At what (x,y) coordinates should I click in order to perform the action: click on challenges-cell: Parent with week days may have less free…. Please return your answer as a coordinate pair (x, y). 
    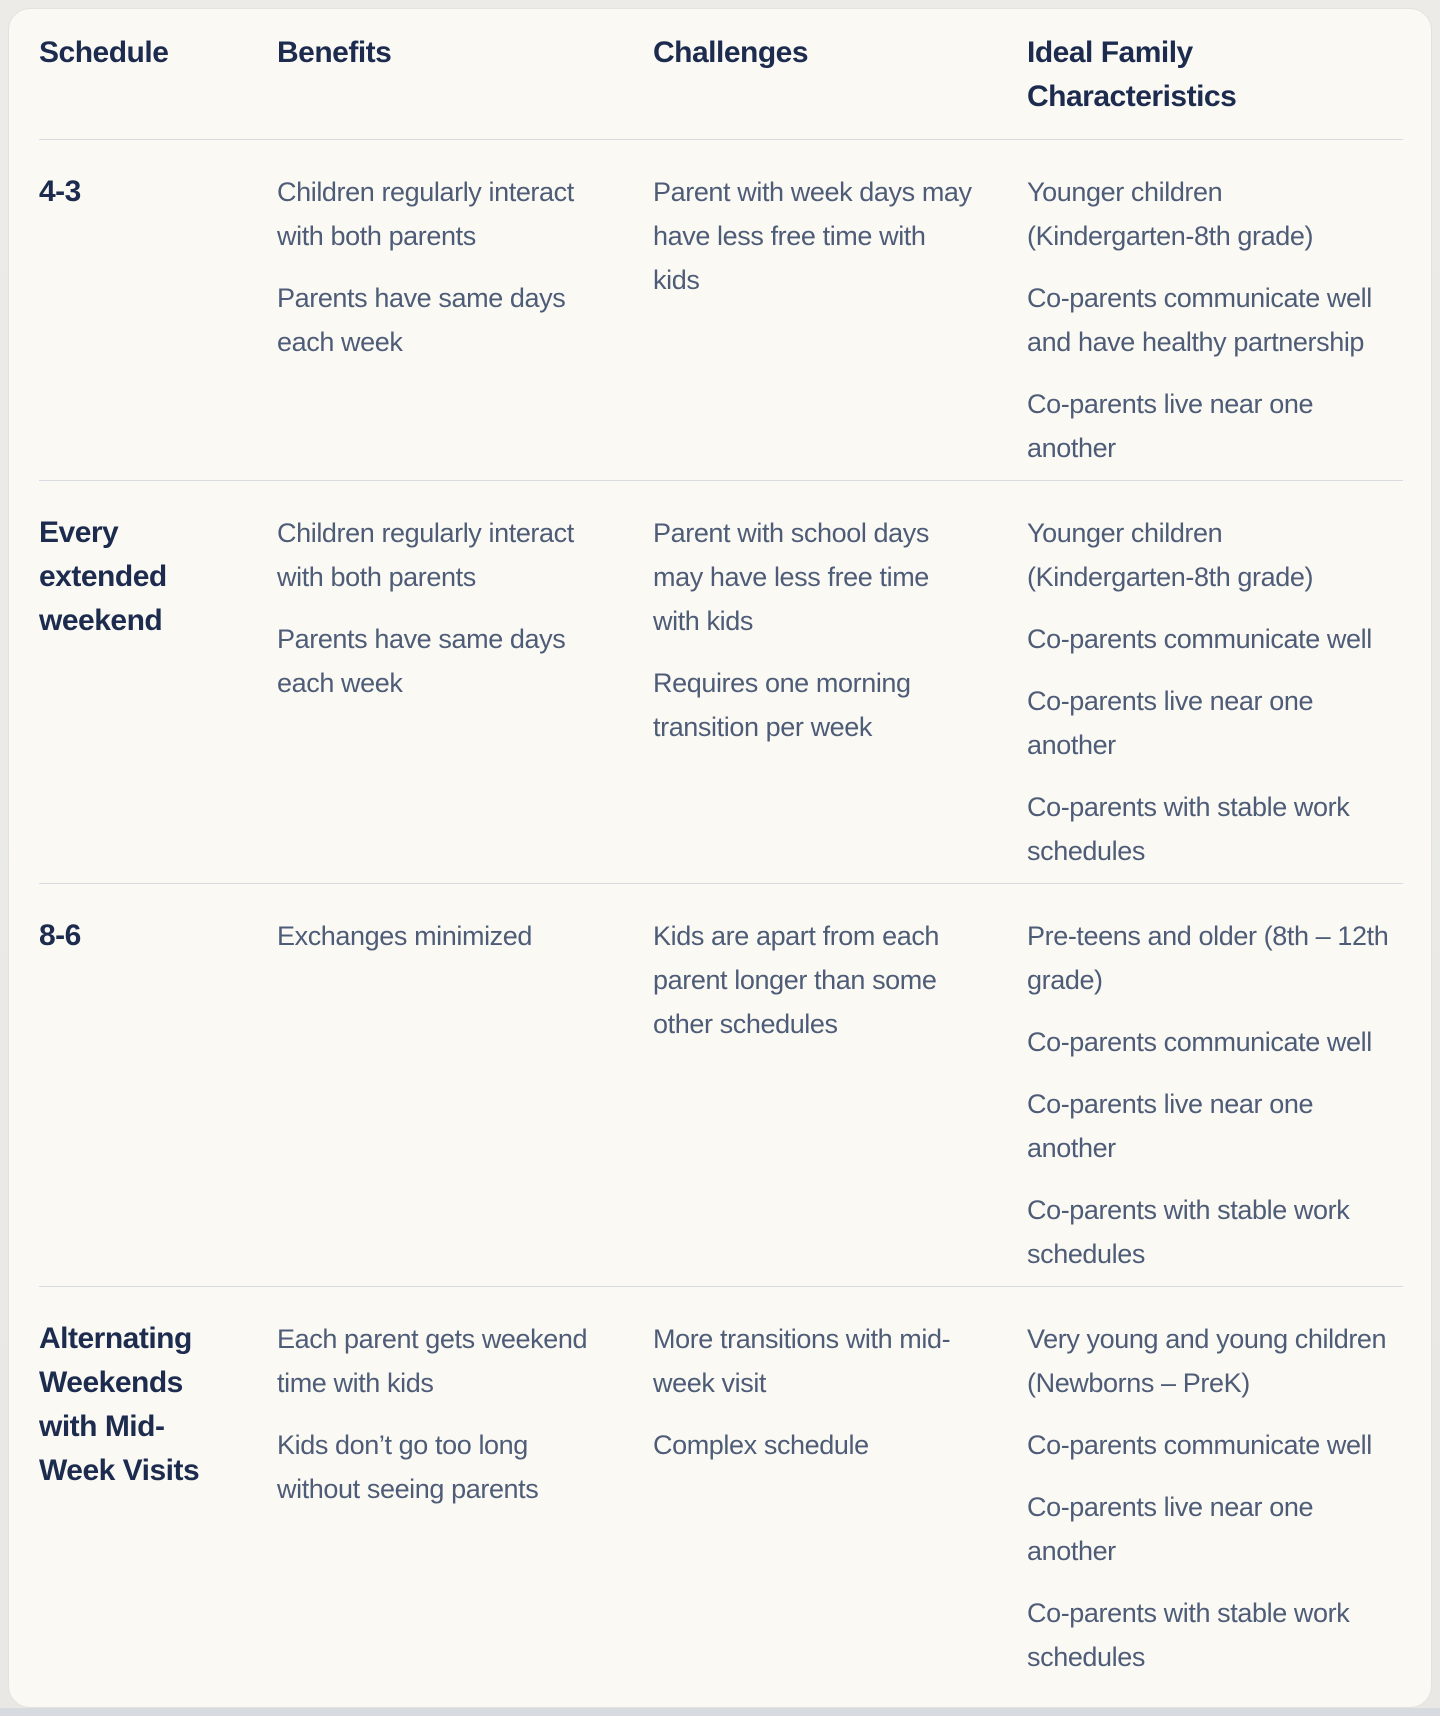
    Looking at the image, I should click on (840, 320).